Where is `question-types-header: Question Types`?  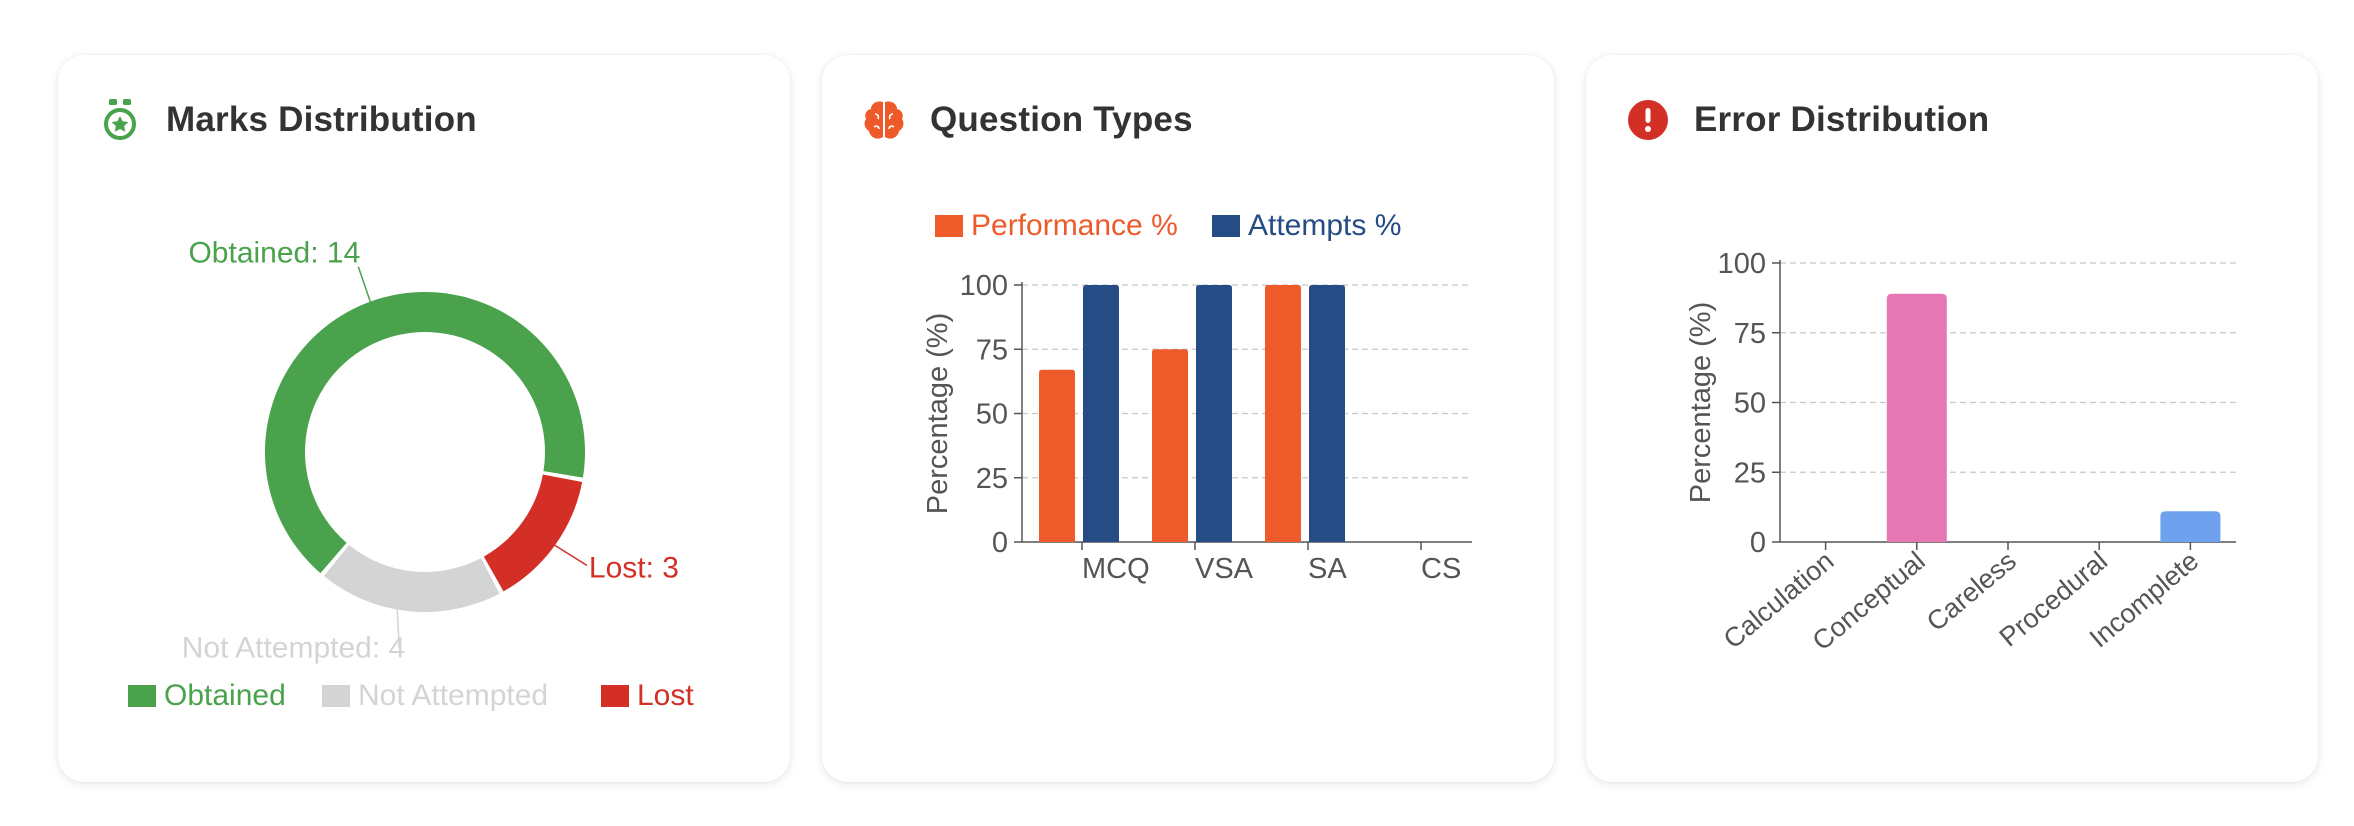
question-types-header: Question Types is located at coordinates (1027, 120).